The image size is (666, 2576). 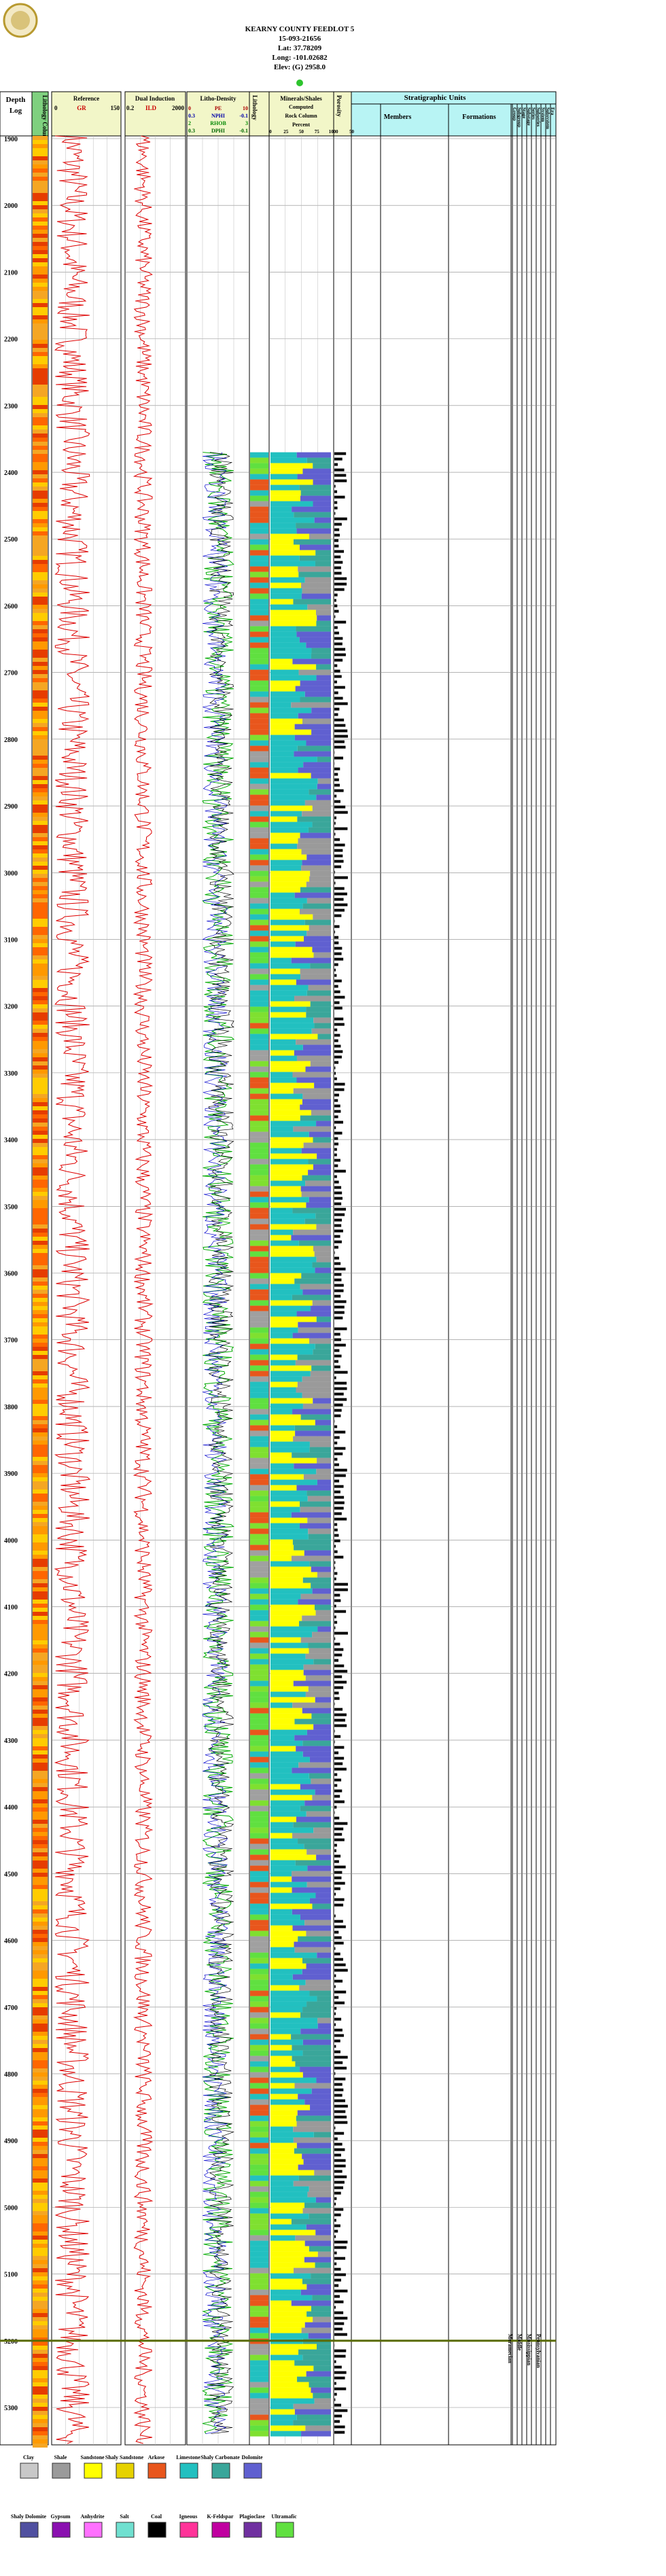 I want to click on depth-label: 4700, so click(x=11, y=2008).